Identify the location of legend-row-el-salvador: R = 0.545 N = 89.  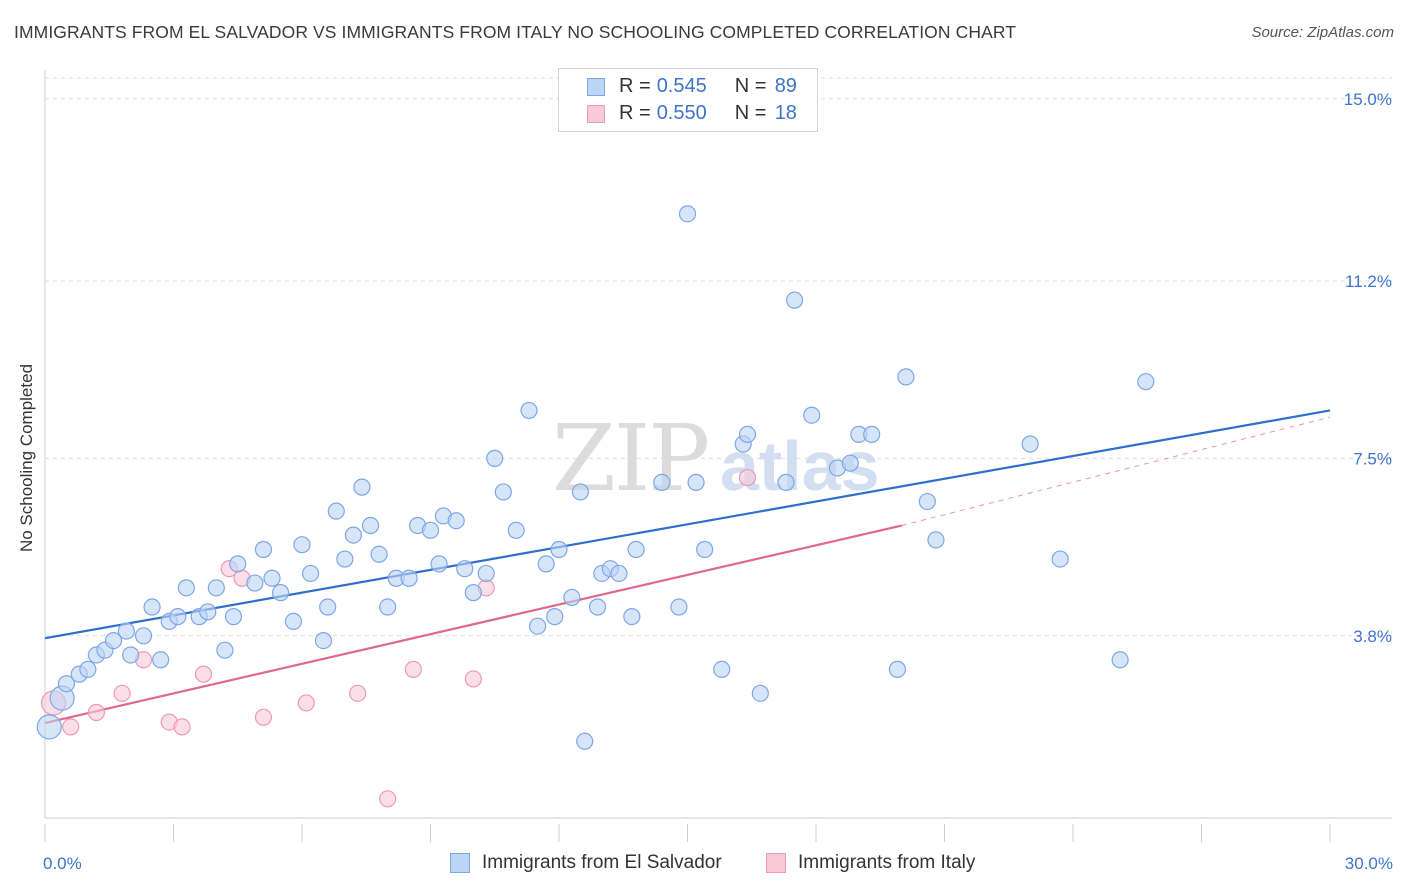
(678, 86).